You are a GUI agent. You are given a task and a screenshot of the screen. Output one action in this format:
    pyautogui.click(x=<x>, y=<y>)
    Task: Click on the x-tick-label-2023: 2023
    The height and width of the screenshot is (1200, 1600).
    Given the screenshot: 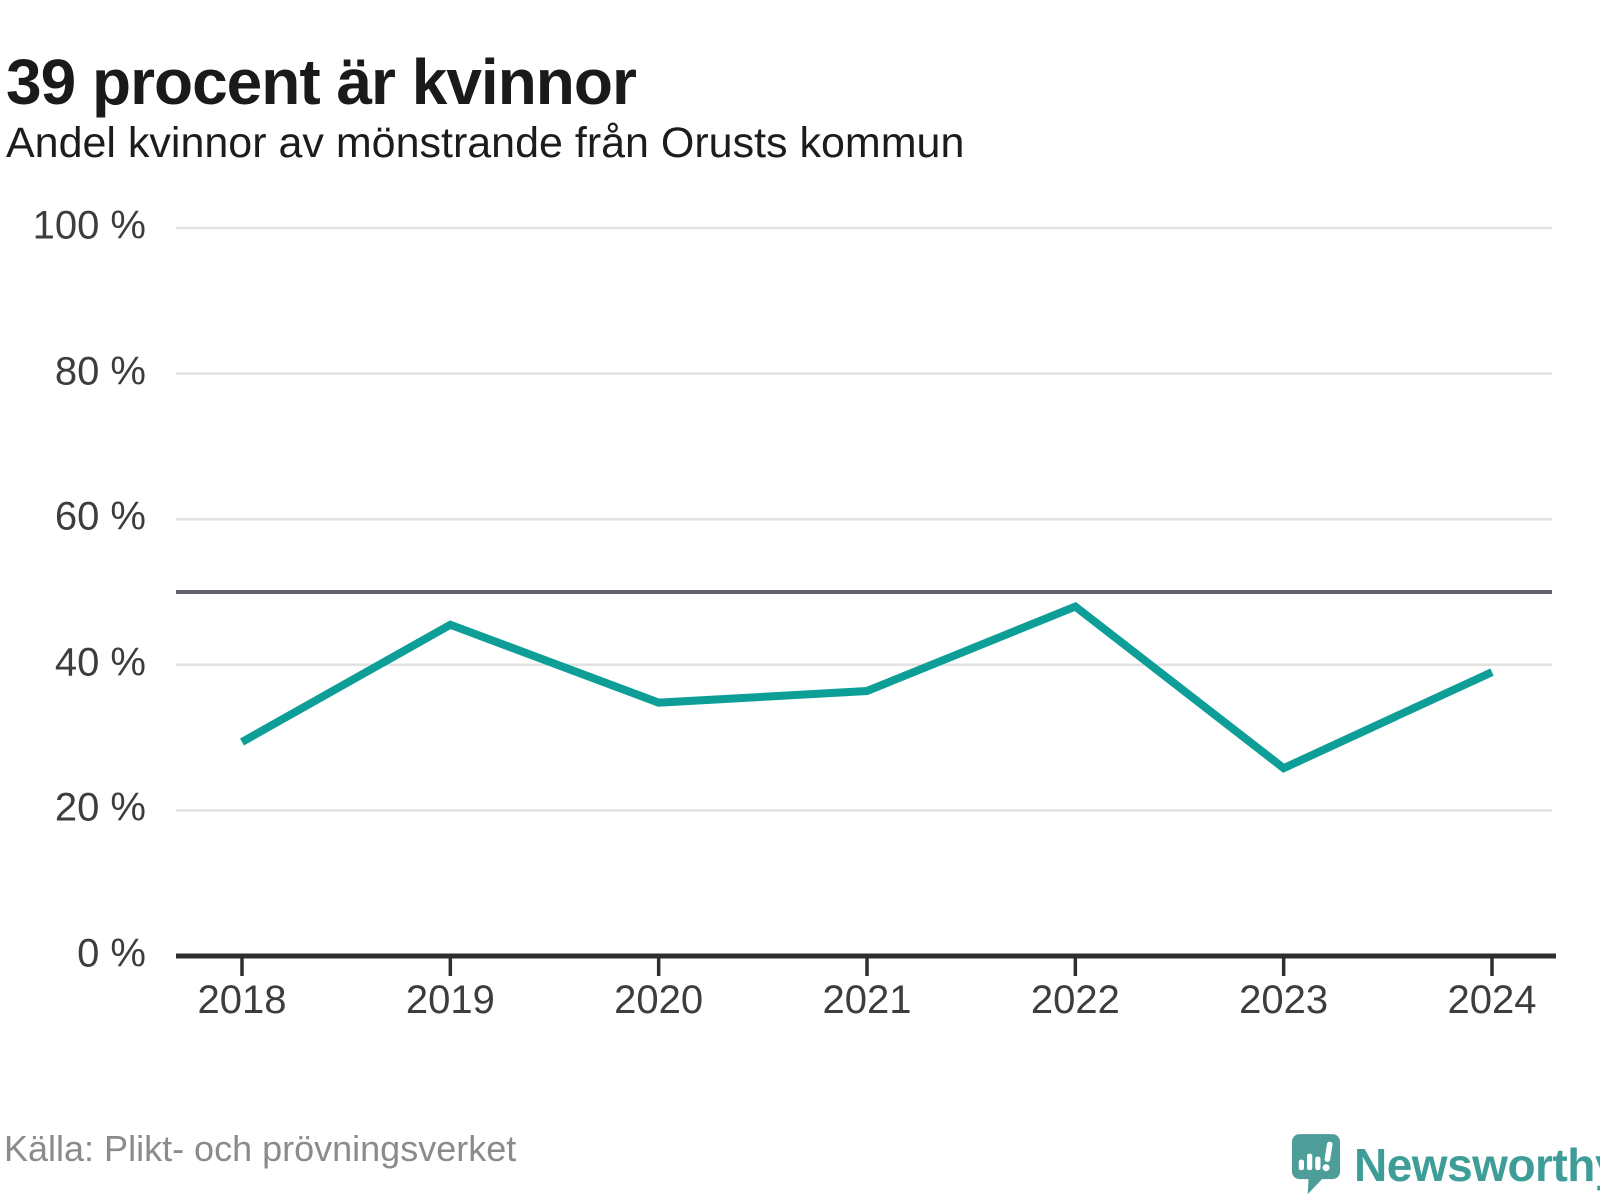 What is the action you would take?
    pyautogui.click(x=1284, y=1000)
    